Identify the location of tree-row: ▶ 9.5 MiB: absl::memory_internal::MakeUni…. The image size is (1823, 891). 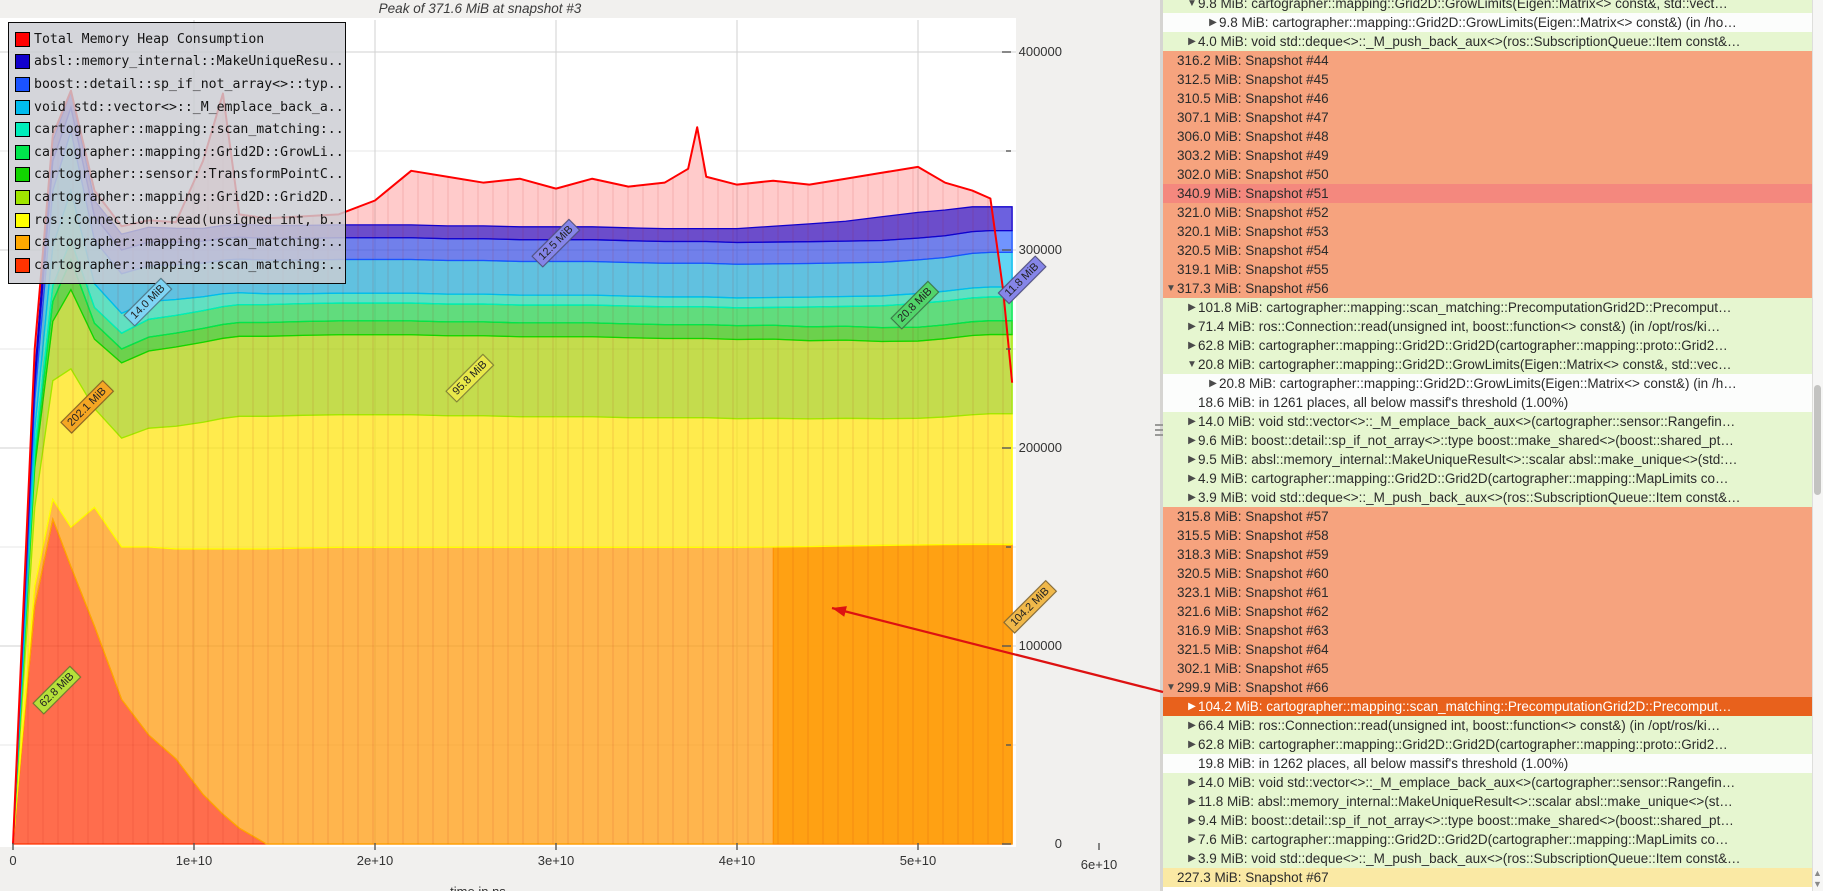
(1487, 459).